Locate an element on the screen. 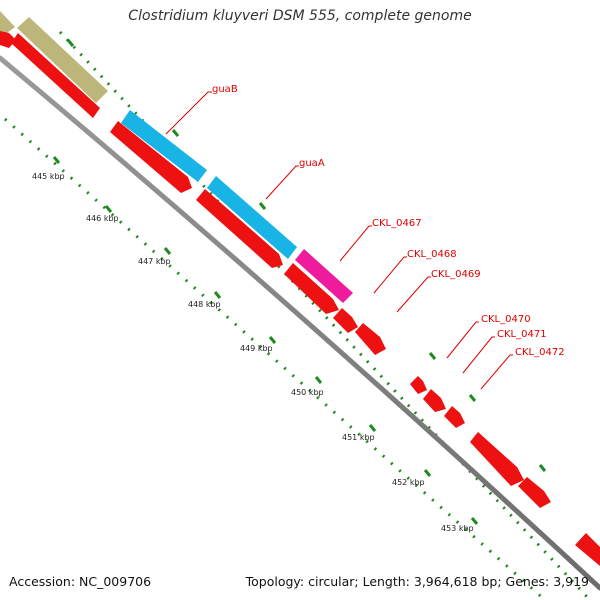  scale-label: 451 kbp is located at coordinates (358, 437).